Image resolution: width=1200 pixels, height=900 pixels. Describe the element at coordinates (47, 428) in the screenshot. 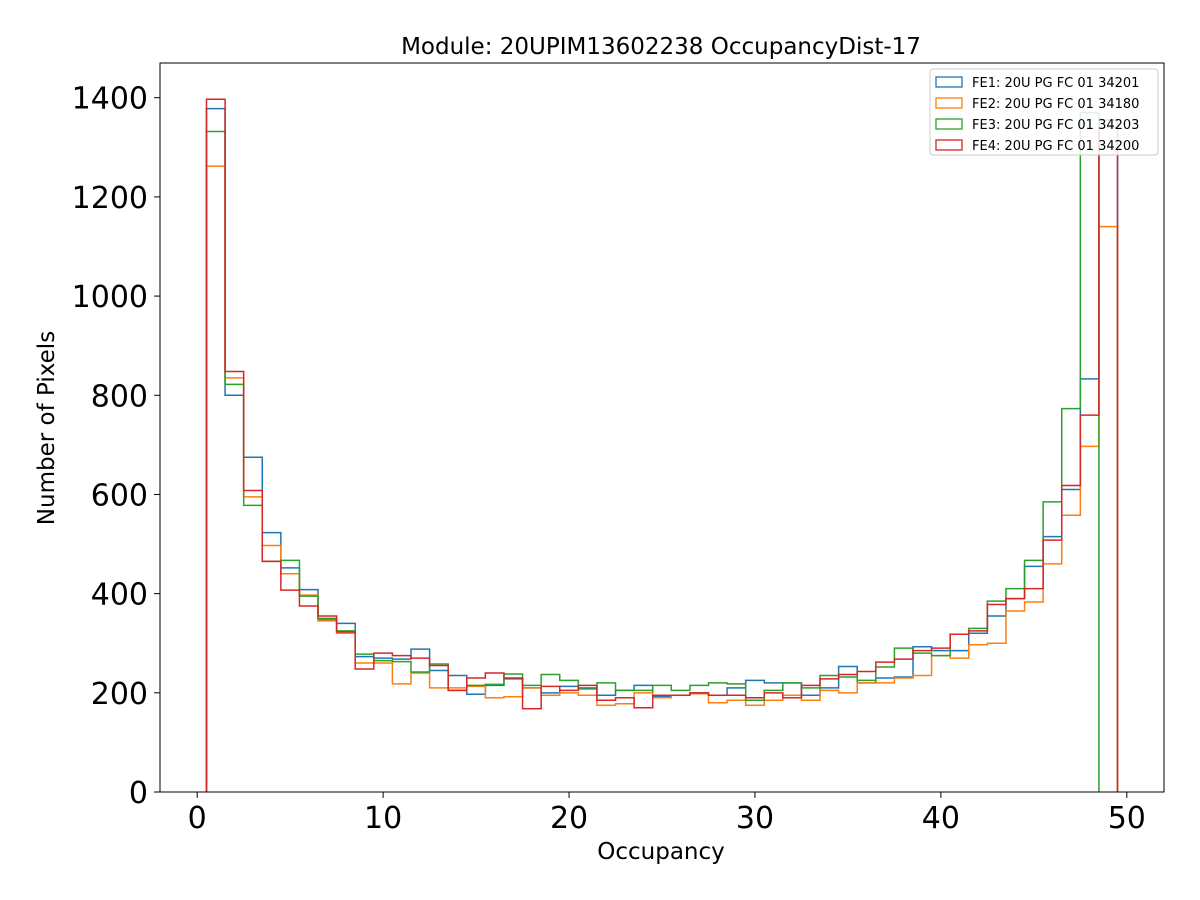

I see `y-axis-label: Number of Pixels` at that location.